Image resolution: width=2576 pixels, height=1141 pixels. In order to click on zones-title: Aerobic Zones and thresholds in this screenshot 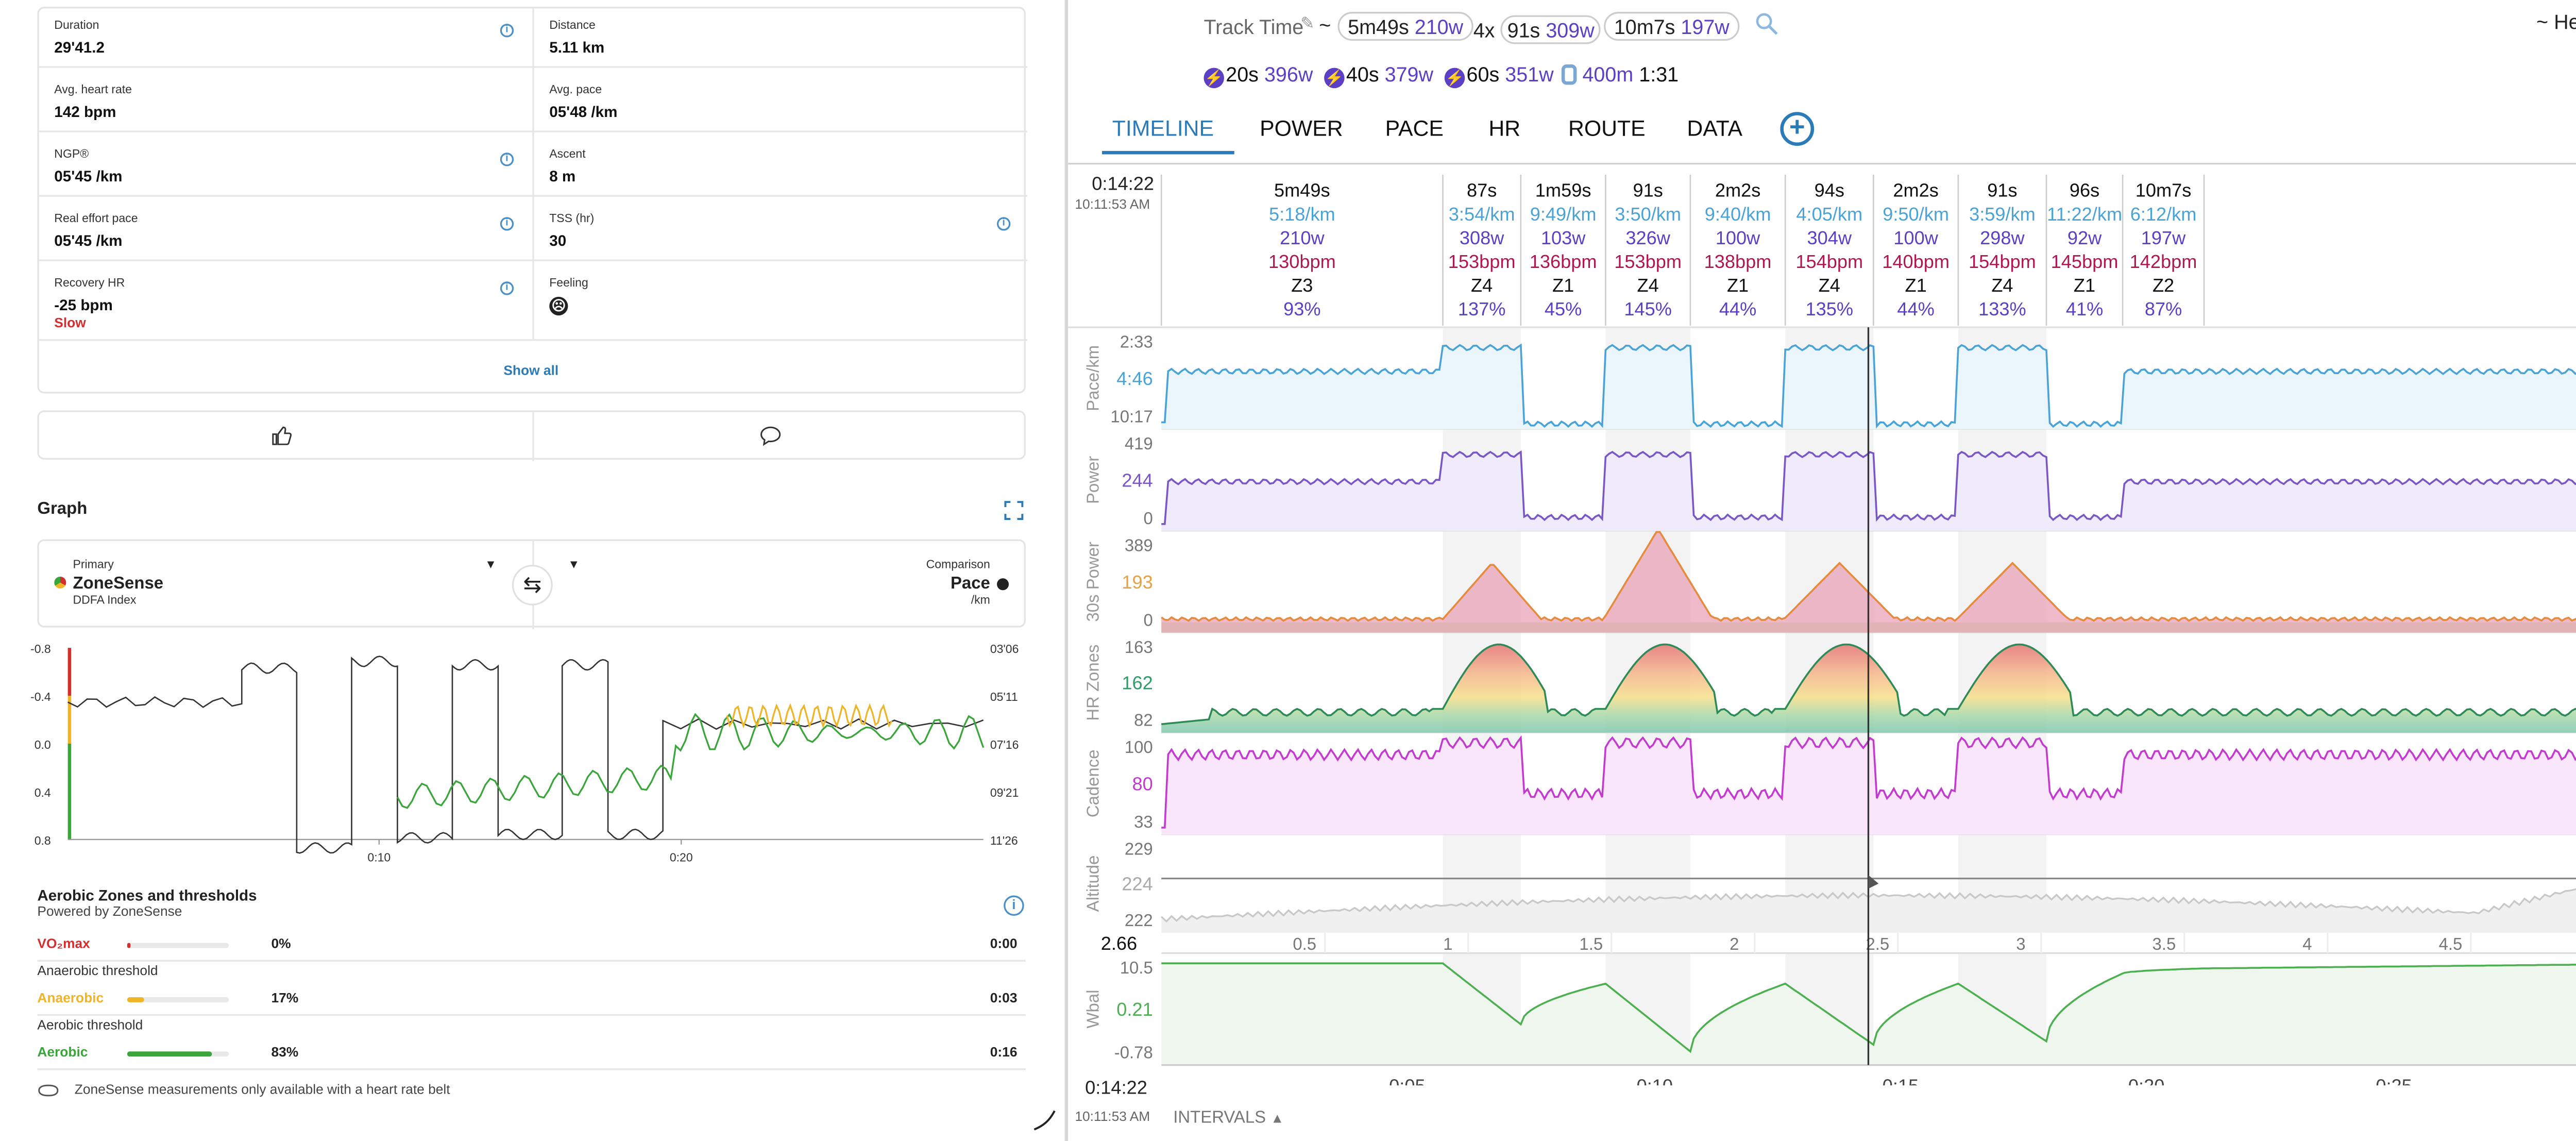, I will do `click(147, 896)`.